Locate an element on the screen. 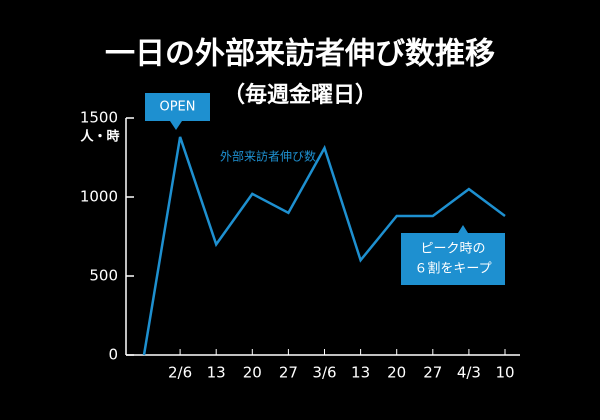 The image size is (600, 420). annotation-text: ピーク時の is located at coordinates (452, 249).